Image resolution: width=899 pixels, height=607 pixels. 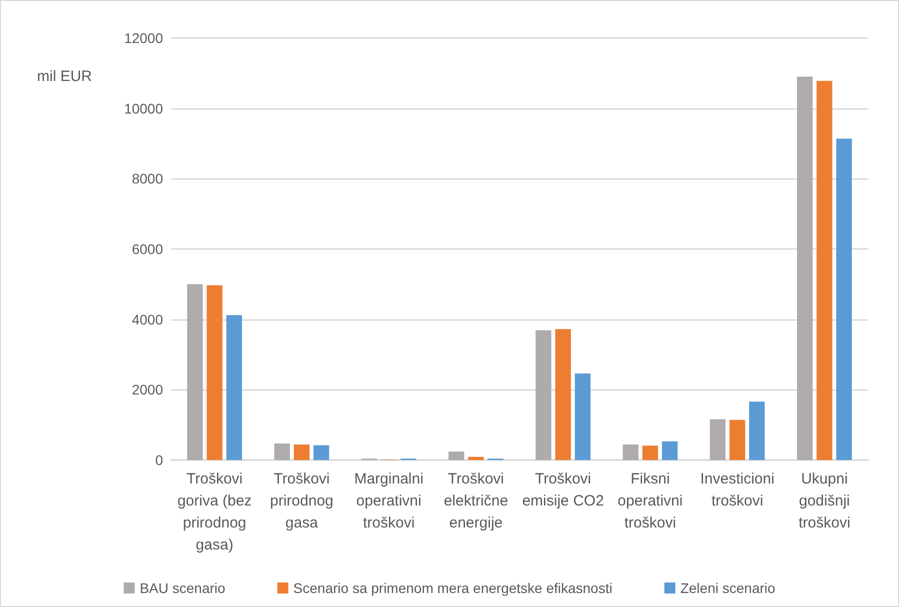 I want to click on y-axis-title: mil EUR, so click(x=64, y=76).